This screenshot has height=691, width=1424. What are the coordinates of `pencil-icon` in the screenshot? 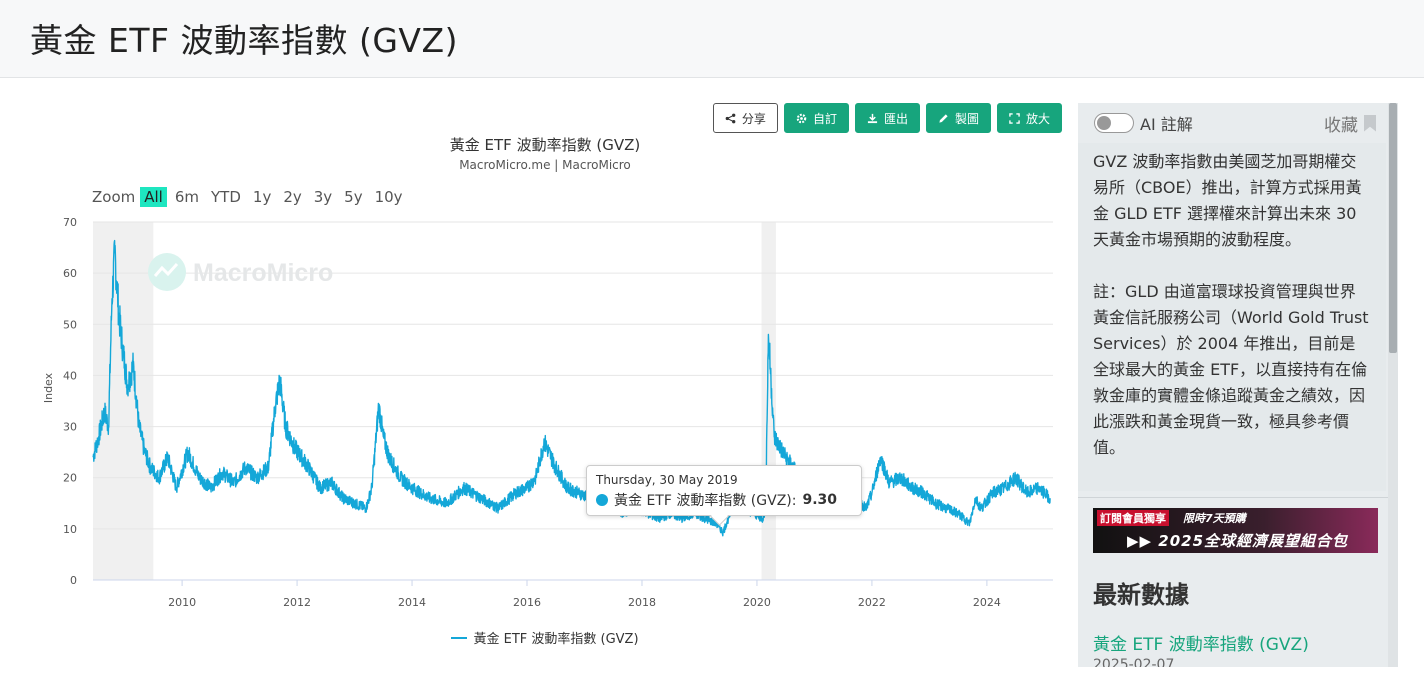 It's located at (943, 118).